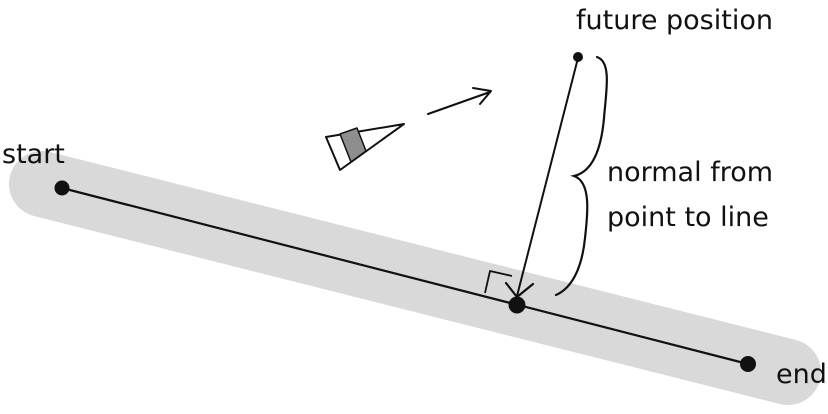  I want to click on brace-icon, so click(581, 176).